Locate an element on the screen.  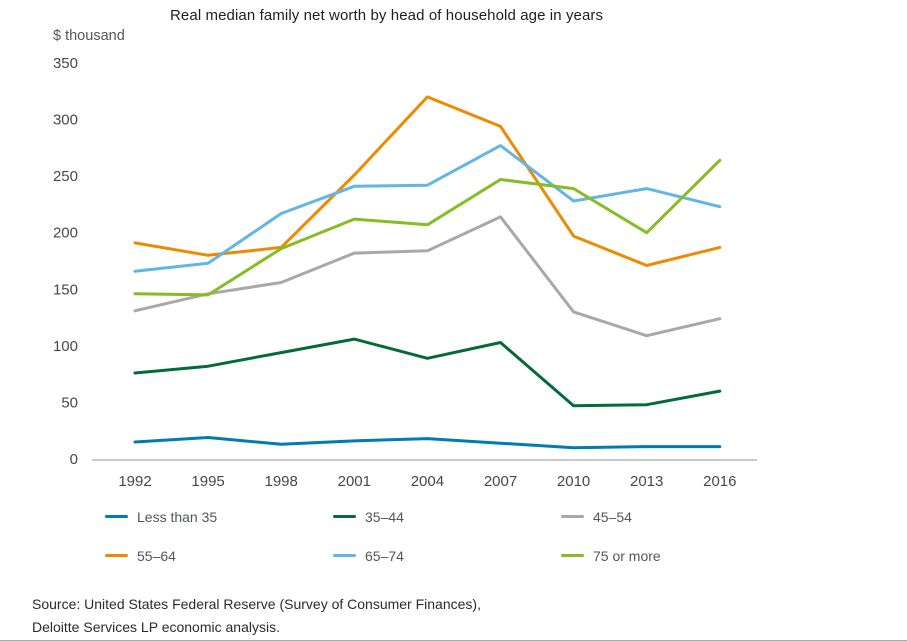
legend-item: 45–54 is located at coordinates (611, 516).